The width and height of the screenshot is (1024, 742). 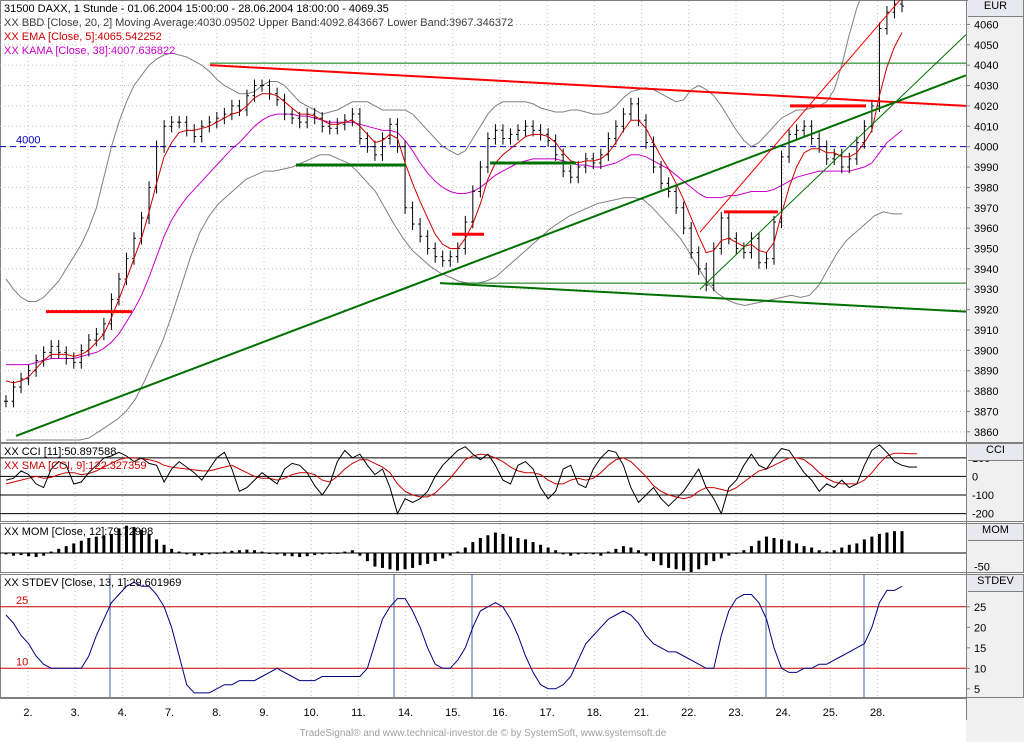 I want to click on x-tick-label: 11., so click(x=358, y=713).